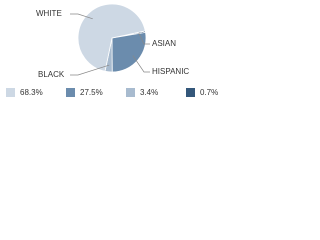 Image resolution: width=320 pixels, height=240 pixels. I want to click on slice-label: BLACK, so click(51, 74).